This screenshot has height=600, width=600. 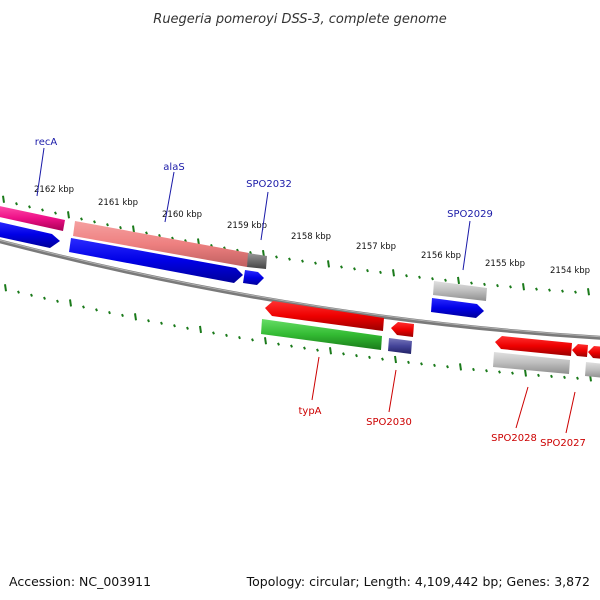 What do you see at coordinates (54, 190) in the screenshot?
I see `tick-label-2162: 2162 kbp` at bounding box center [54, 190].